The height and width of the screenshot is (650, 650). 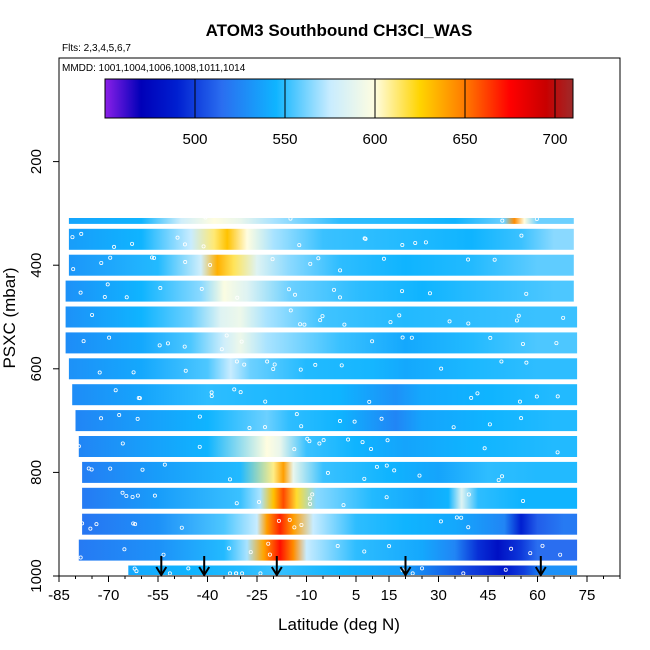 What do you see at coordinates (554, 139) in the screenshot?
I see `colorbar-tick-label: 700` at bounding box center [554, 139].